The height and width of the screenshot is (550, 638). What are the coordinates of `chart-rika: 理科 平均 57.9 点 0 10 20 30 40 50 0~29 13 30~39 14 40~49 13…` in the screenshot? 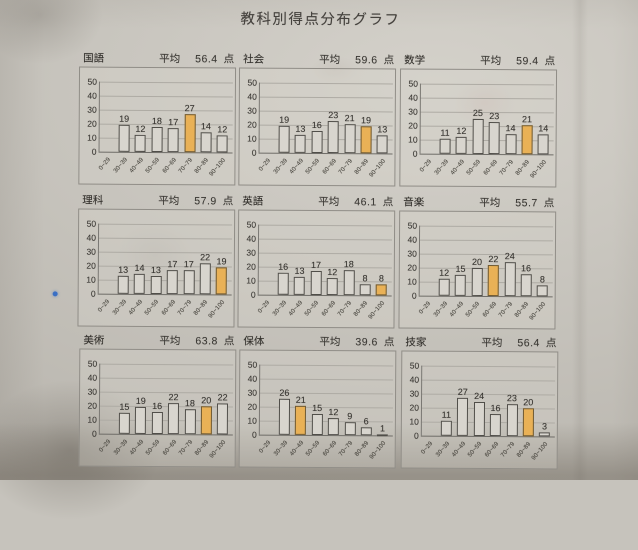 It's located at (156, 261).